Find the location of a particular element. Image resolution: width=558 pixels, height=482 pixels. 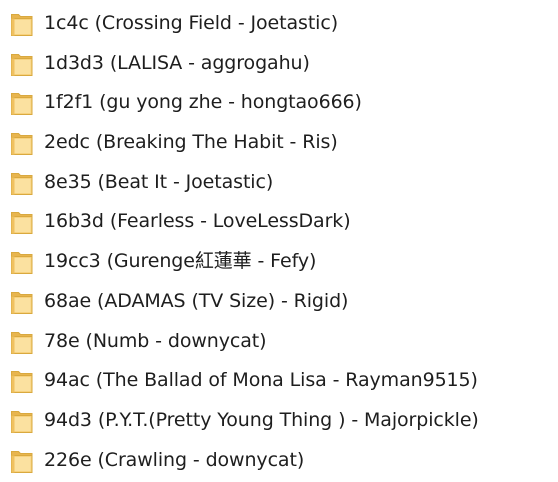

folder-item: 19cc3 (Gurenge紅蓮華 - Fefy) is located at coordinates (279, 262).